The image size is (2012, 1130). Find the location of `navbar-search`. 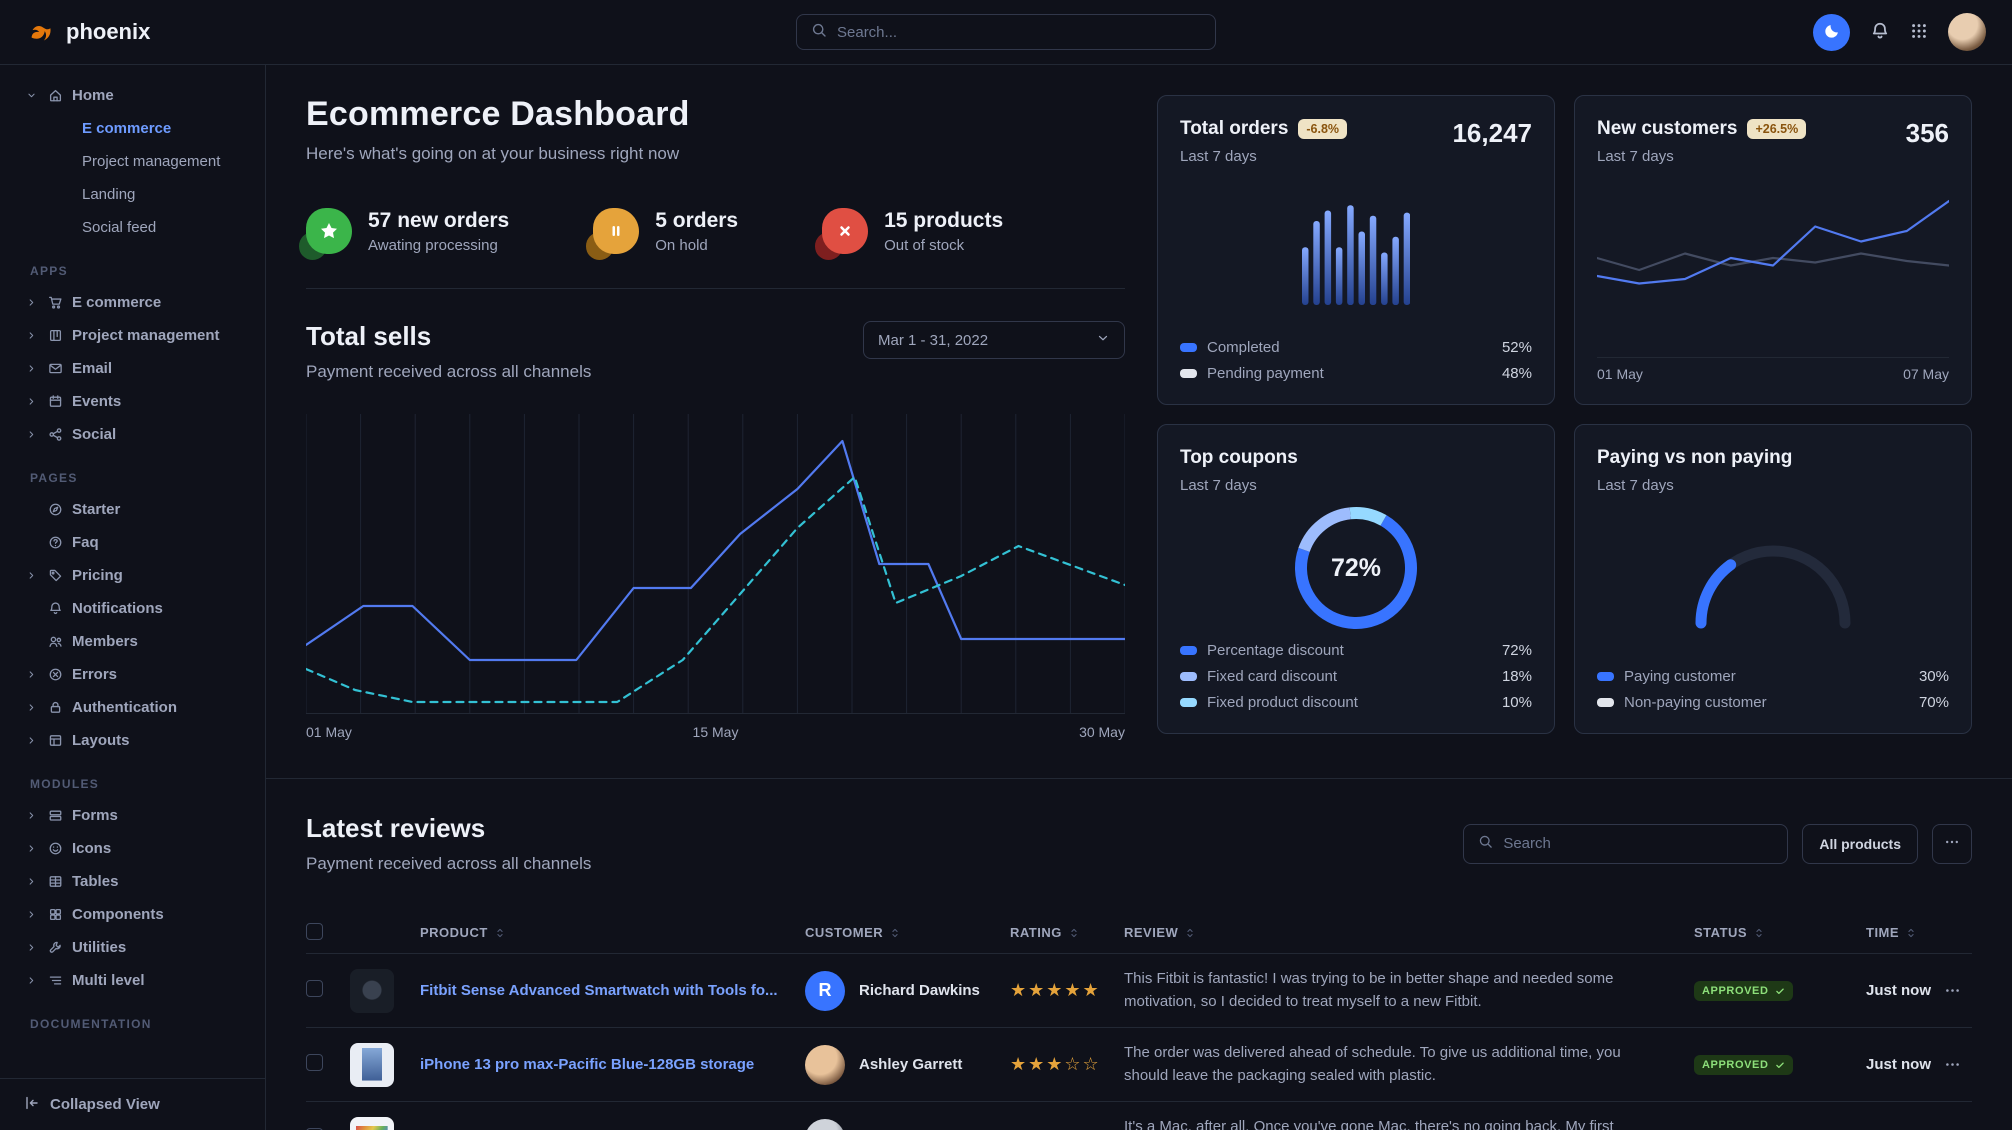

navbar-search is located at coordinates (1006, 32).